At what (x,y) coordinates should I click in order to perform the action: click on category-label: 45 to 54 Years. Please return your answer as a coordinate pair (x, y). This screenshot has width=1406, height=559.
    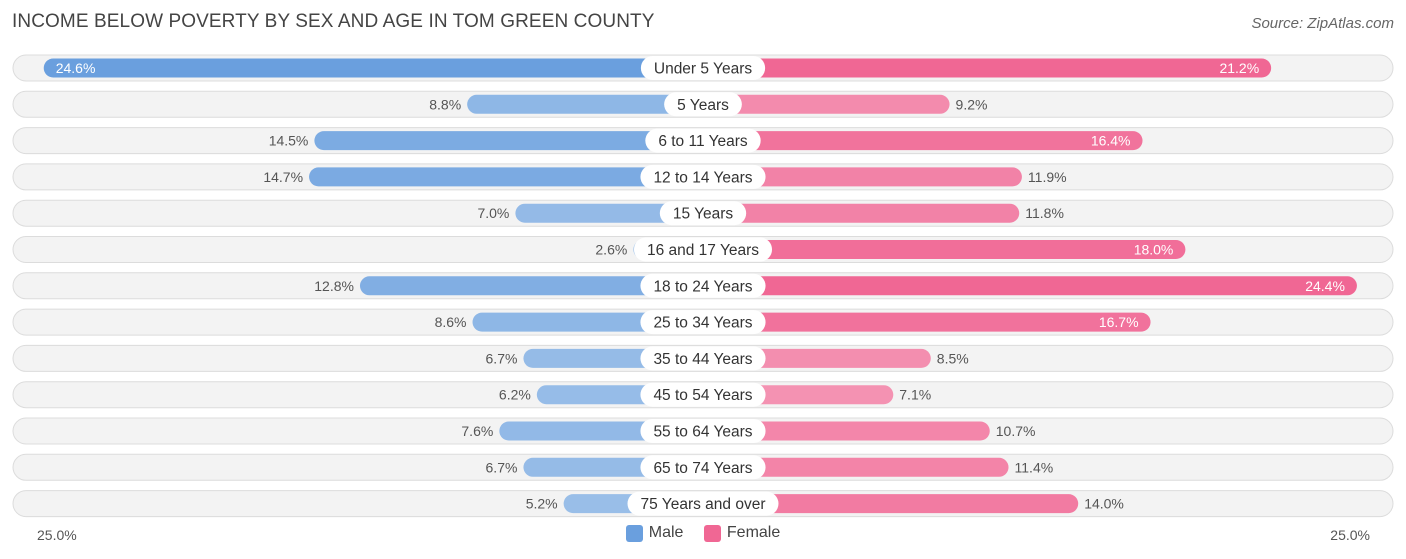
    Looking at the image, I should click on (702, 395).